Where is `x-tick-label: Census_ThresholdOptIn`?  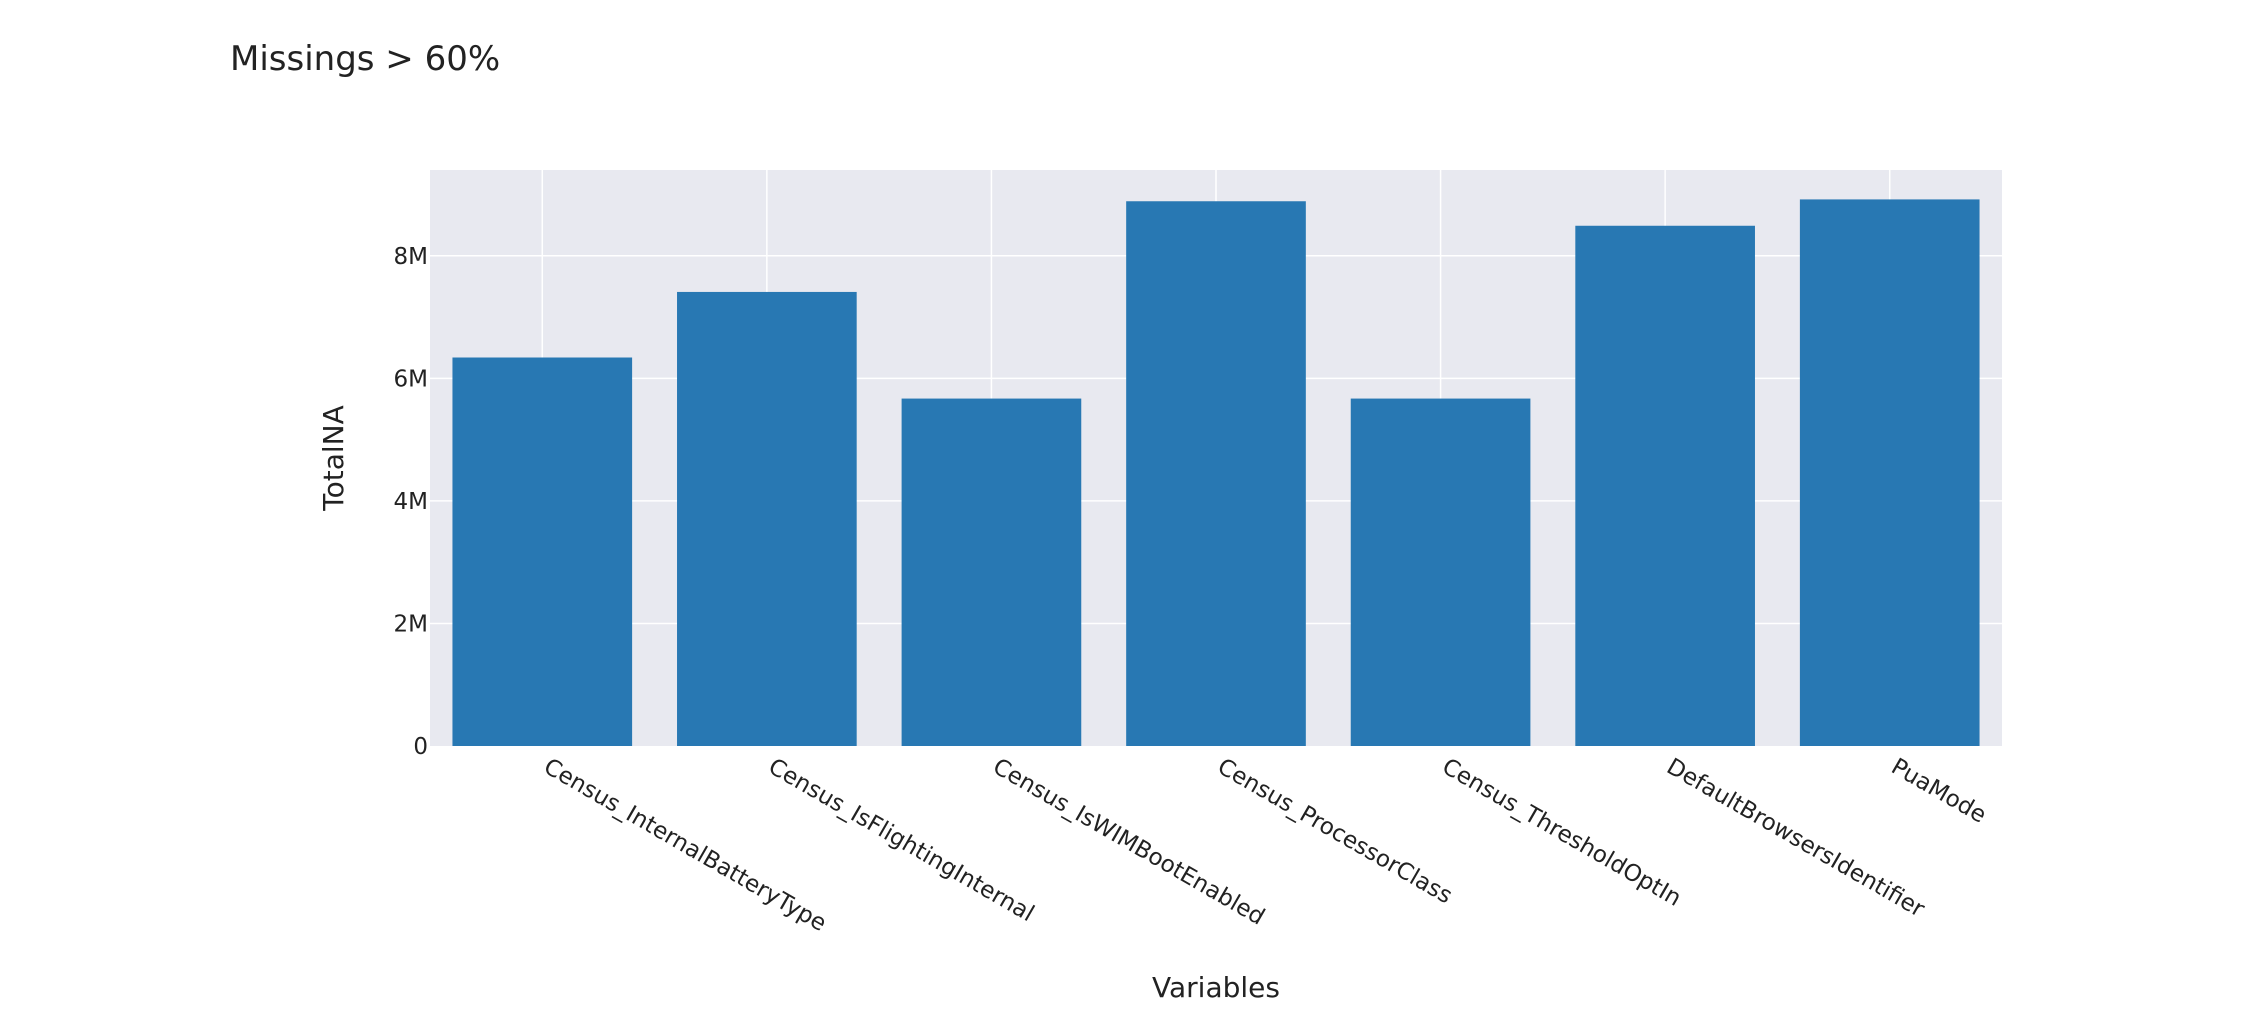 x-tick-label: Census_ThresholdOptIn is located at coordinates (1562, 833).